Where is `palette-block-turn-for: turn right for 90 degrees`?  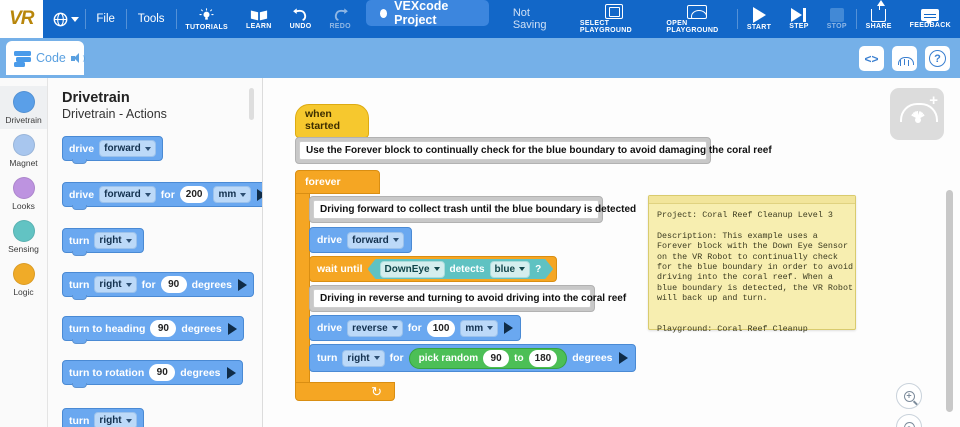
palette-block-turn-for: turn right for 90 degrees is located at coordinates (158, 286).